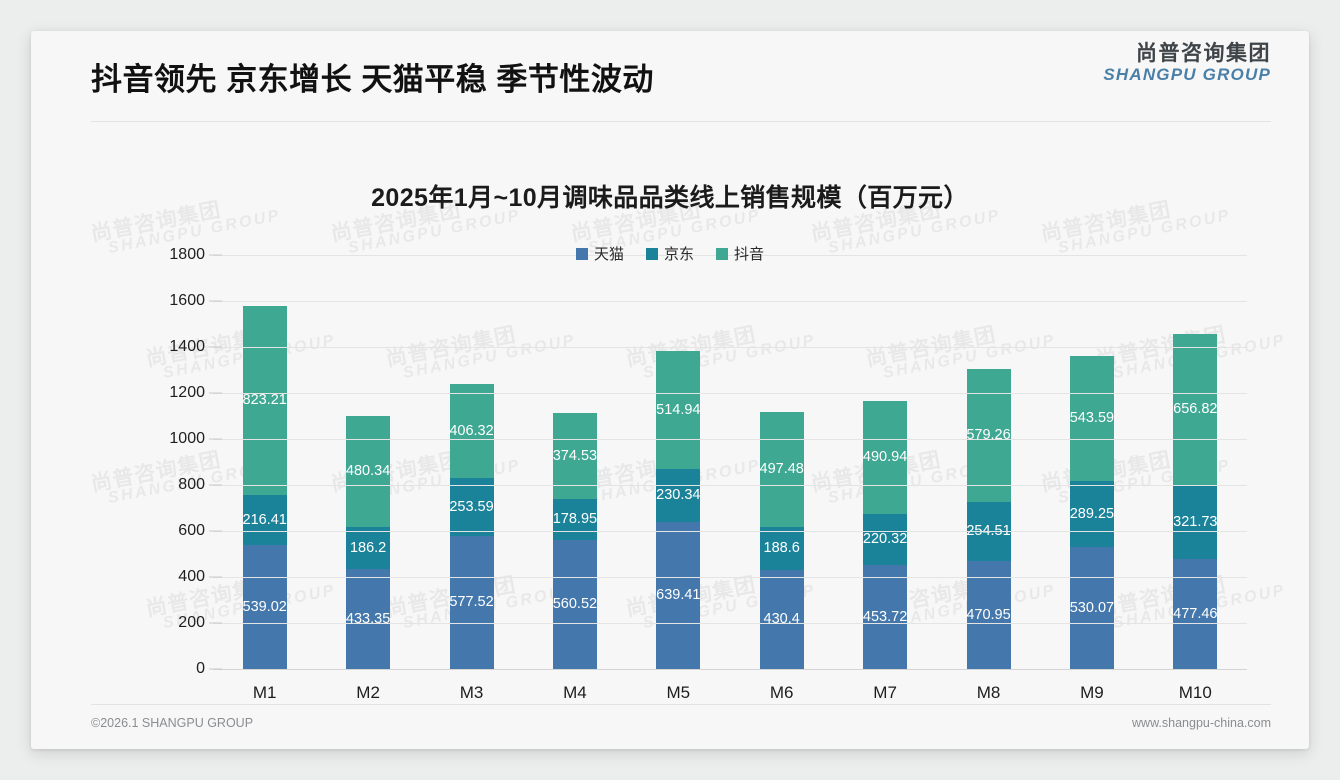  I want to click on bar-segment-京东: 321.73, so click(1195, 522).